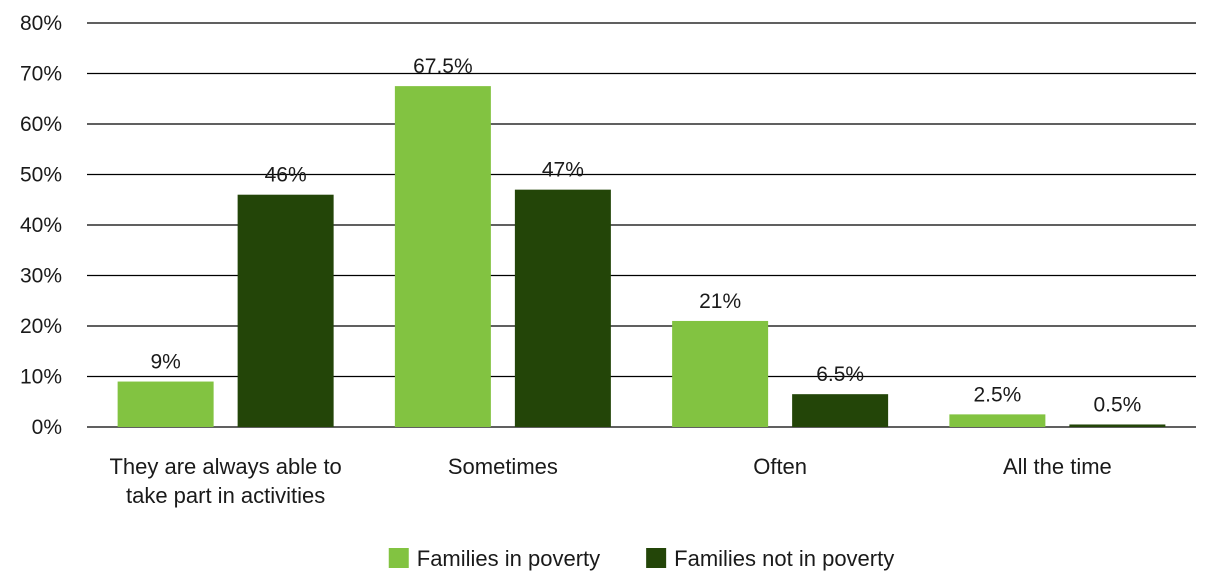 Image resolution: width=1209 pixels, height=581 pixels. I want to click on data-label: 46%, so click(286, 175).